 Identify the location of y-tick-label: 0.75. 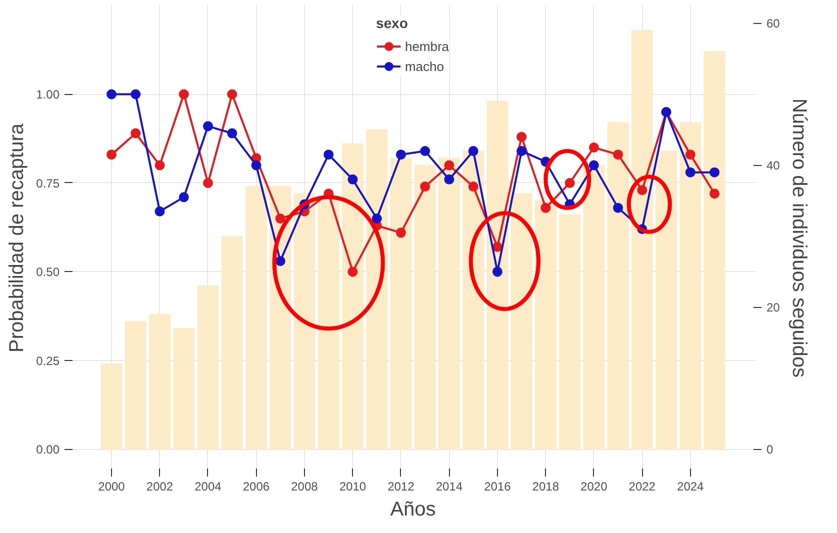
(48, 183).